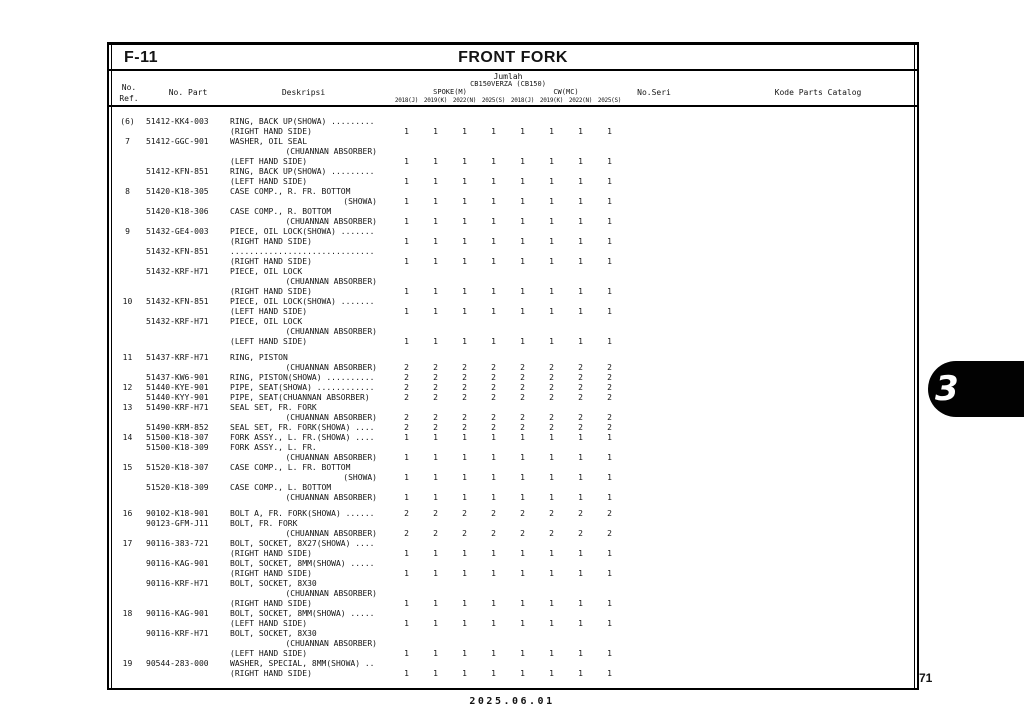 This screenshot has height=724, width=1024. I want to click on description-block: PIPE, SEAT(CHUANNAN ABSORBER) 2 2 2 2 2 2 2 2, so click(427, 398).